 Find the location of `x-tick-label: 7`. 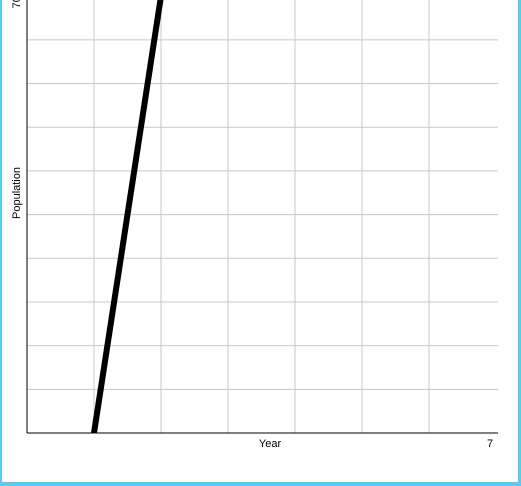

x-tick-label: 7 is located at coordinates (490, 444).